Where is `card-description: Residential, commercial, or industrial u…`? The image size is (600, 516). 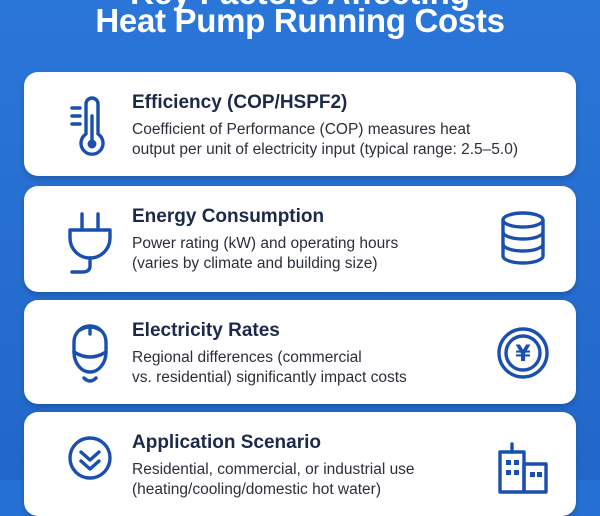 card-description: Residential, commercial, or industrial u… is located at coordinates (307, 480).